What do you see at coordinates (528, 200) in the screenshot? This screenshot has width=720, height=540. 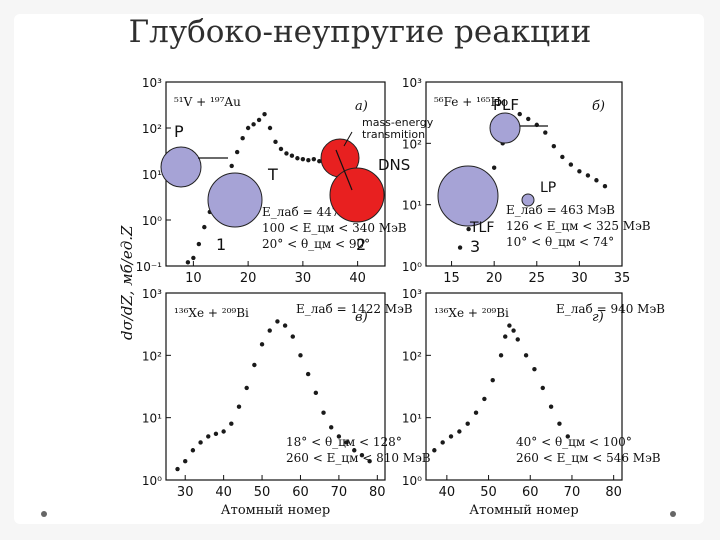 I see `lp-circle` at bounding box center [528, 200].